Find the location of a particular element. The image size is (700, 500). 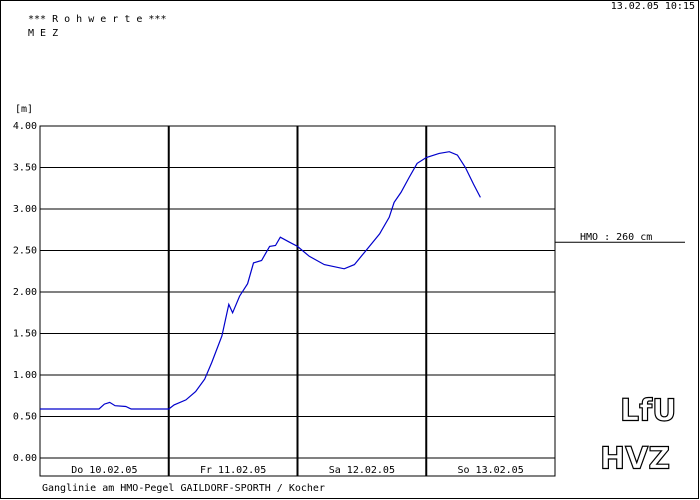

x-tick-label: So 13.02.05 is located at coordinates (491, 470).